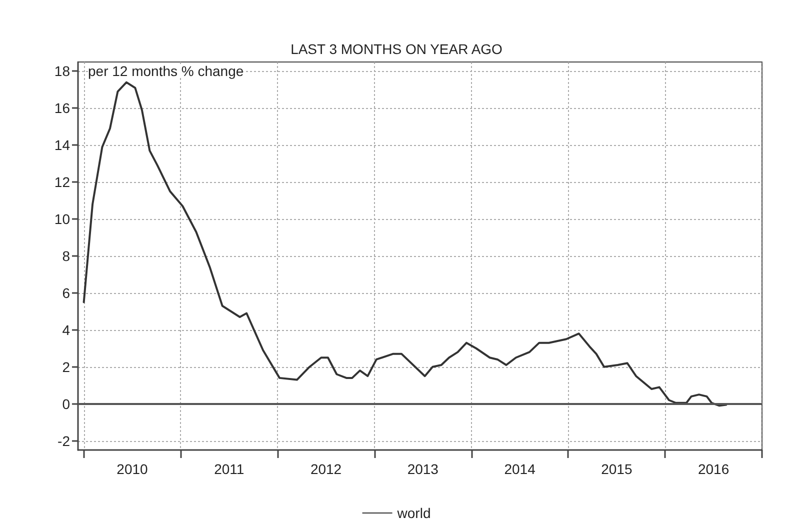  I want to click on y-tick-label: 18, so click(62, 71).